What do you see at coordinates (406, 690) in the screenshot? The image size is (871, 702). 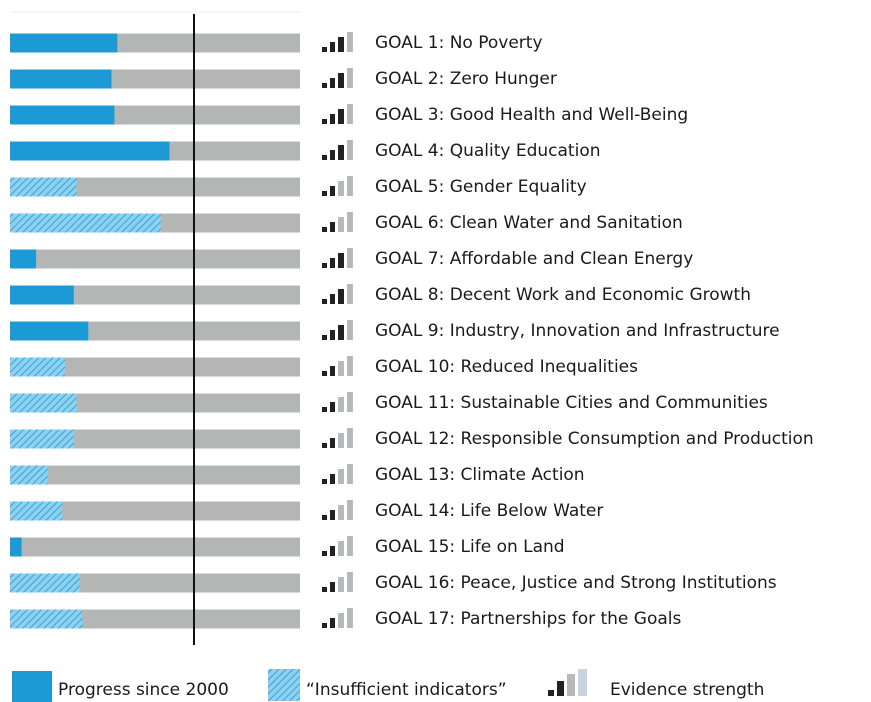 I see `legend-label: “Insufficient indicators”` at bounding box center [406, 690].